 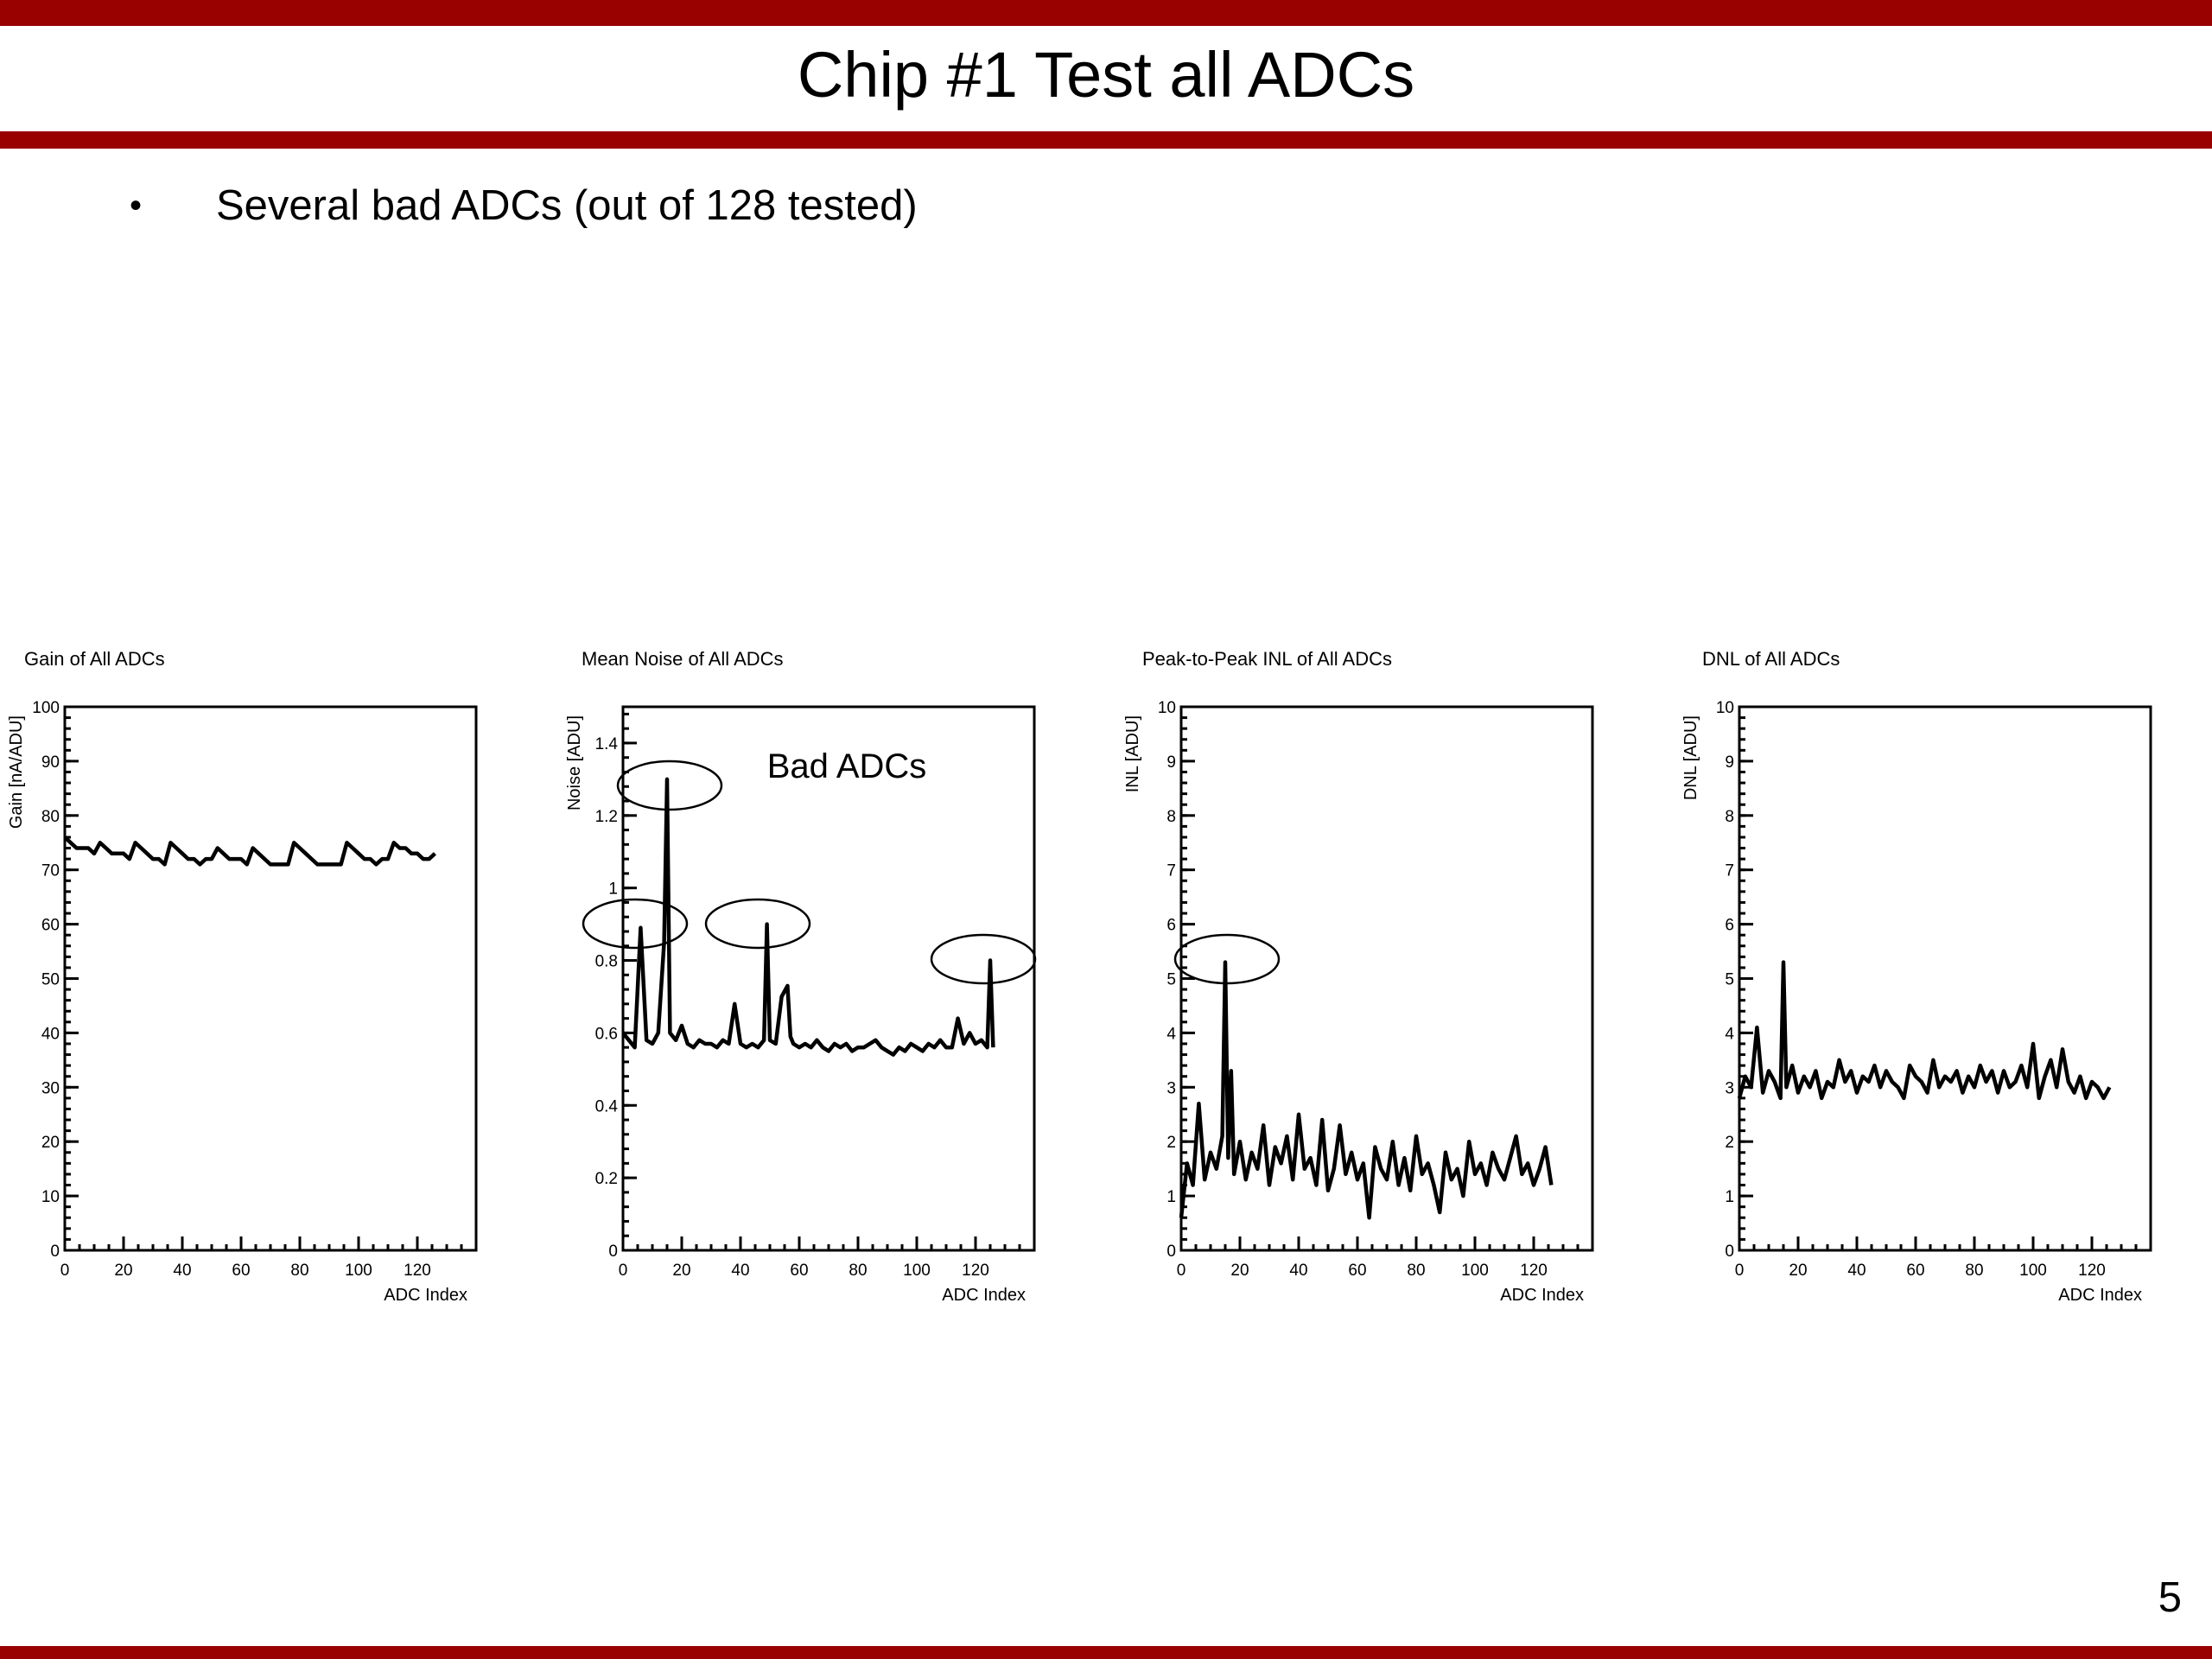 What do you see at coordinates (1106, 140) in the screenshot?
I see `header-rule` at bounding box center [1106, 140].